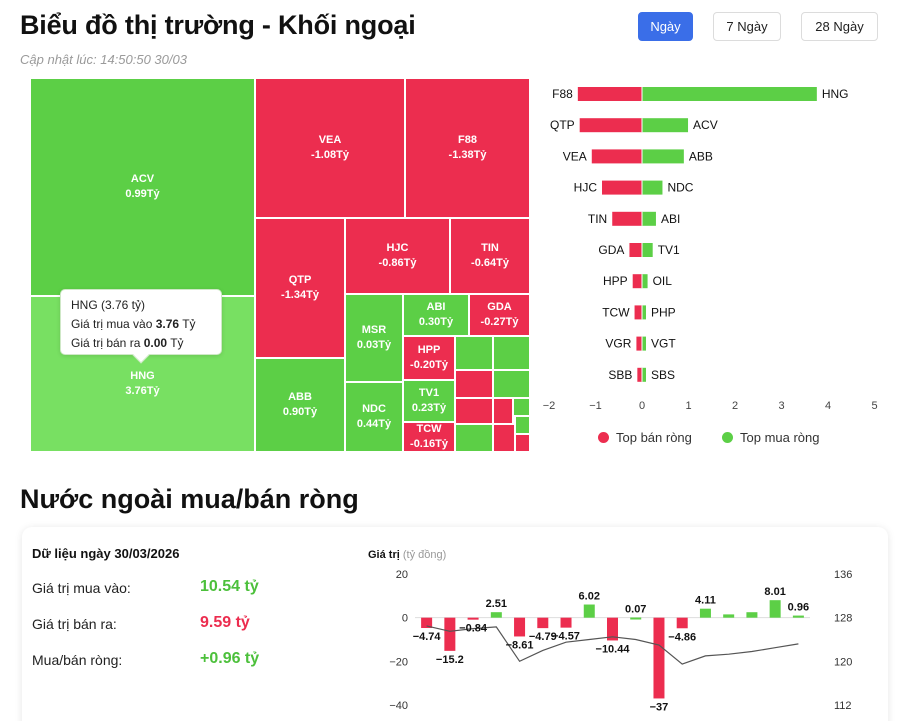  Describe the element at coordinates (429, 408) in the screenshot. I see `tile-value: 0.23Tỷ` at that location.